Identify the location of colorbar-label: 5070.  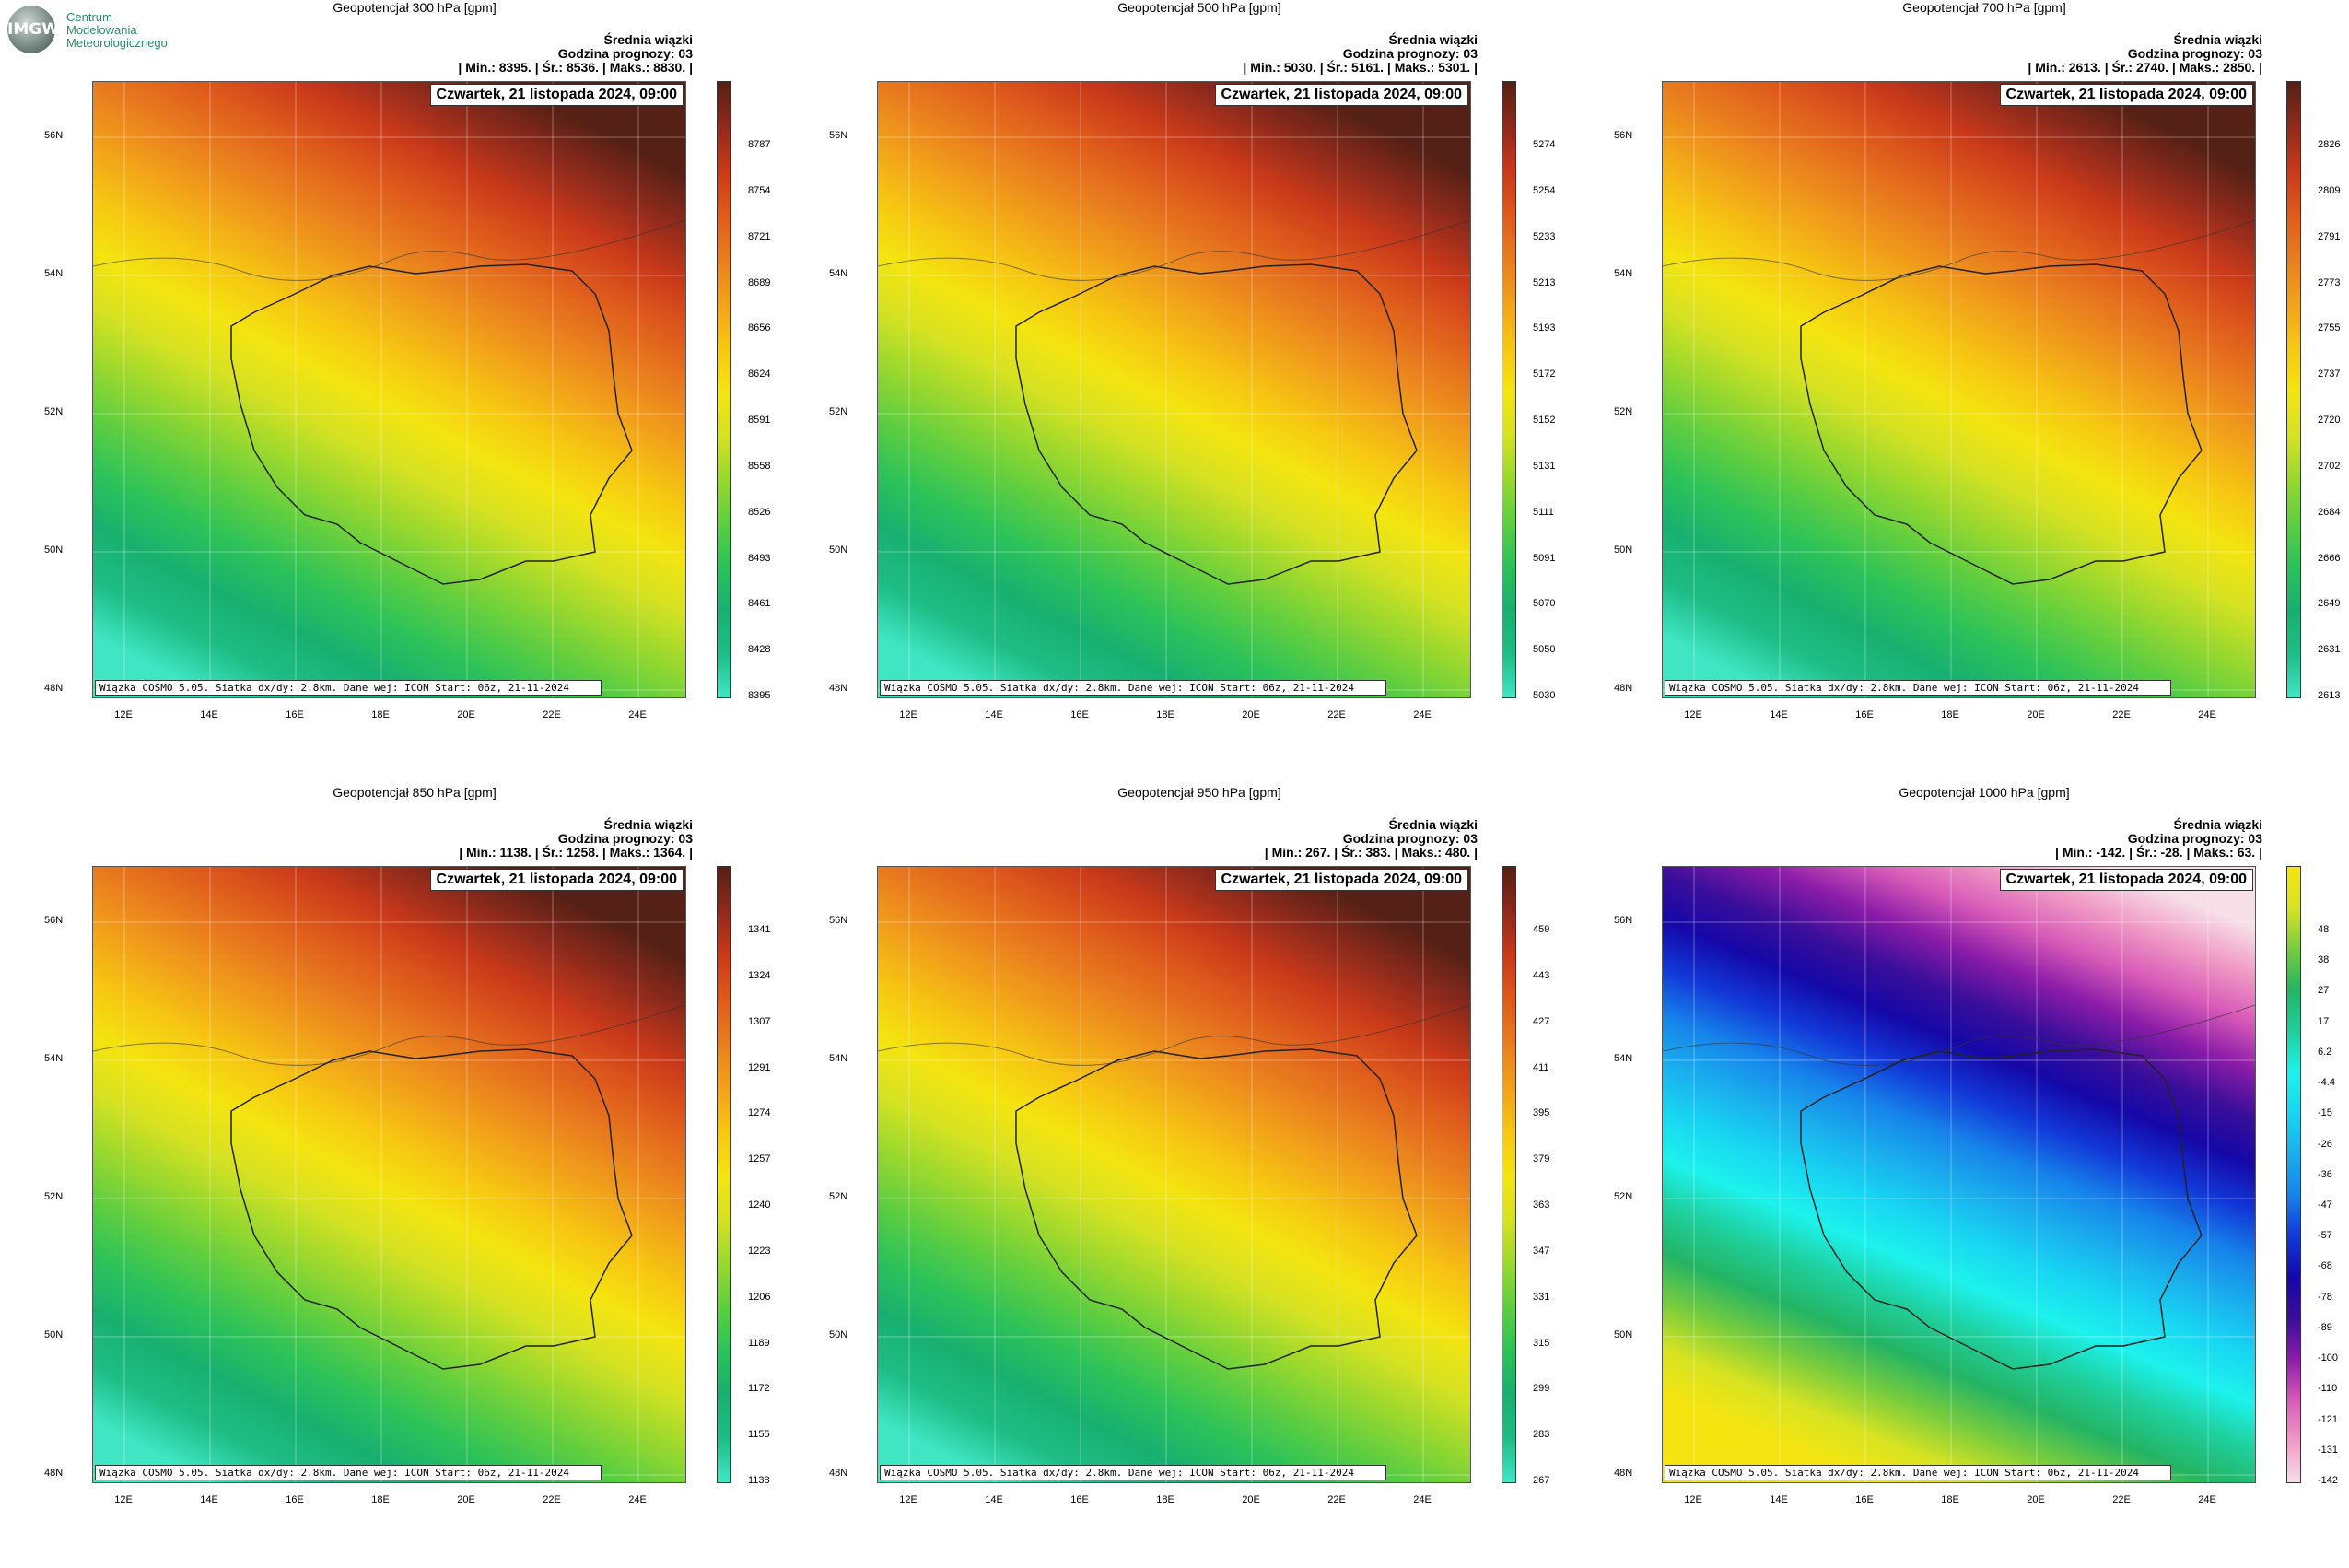
(1544, 604).